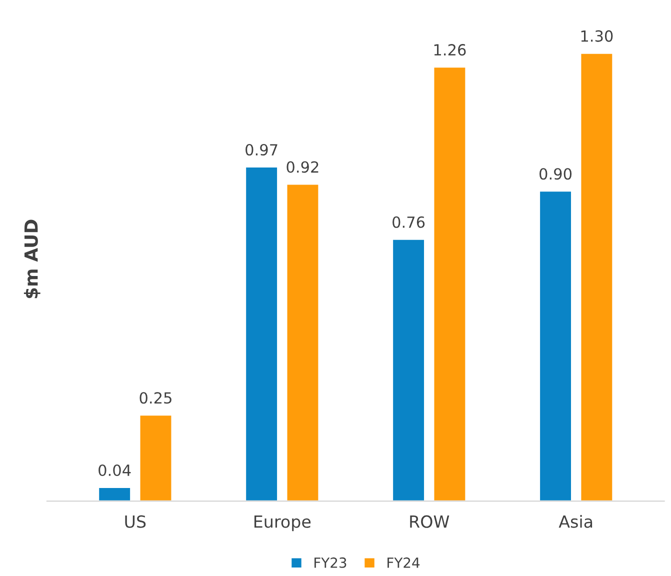  What do you see at coordinates (156, 398) in the screenshot?
I see `data-label: 0.25` at bounding box center [156, 398].